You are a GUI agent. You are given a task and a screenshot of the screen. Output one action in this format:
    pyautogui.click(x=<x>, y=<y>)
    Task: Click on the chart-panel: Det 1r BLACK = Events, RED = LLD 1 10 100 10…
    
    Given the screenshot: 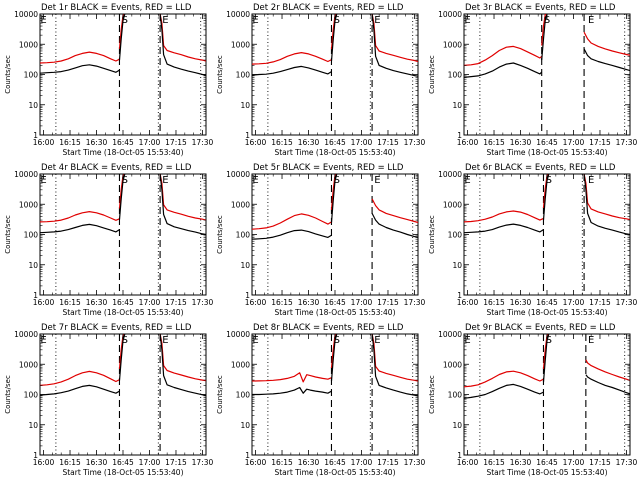 What is the action you would take?
    pyautogui.click(x=108, y=80)
    